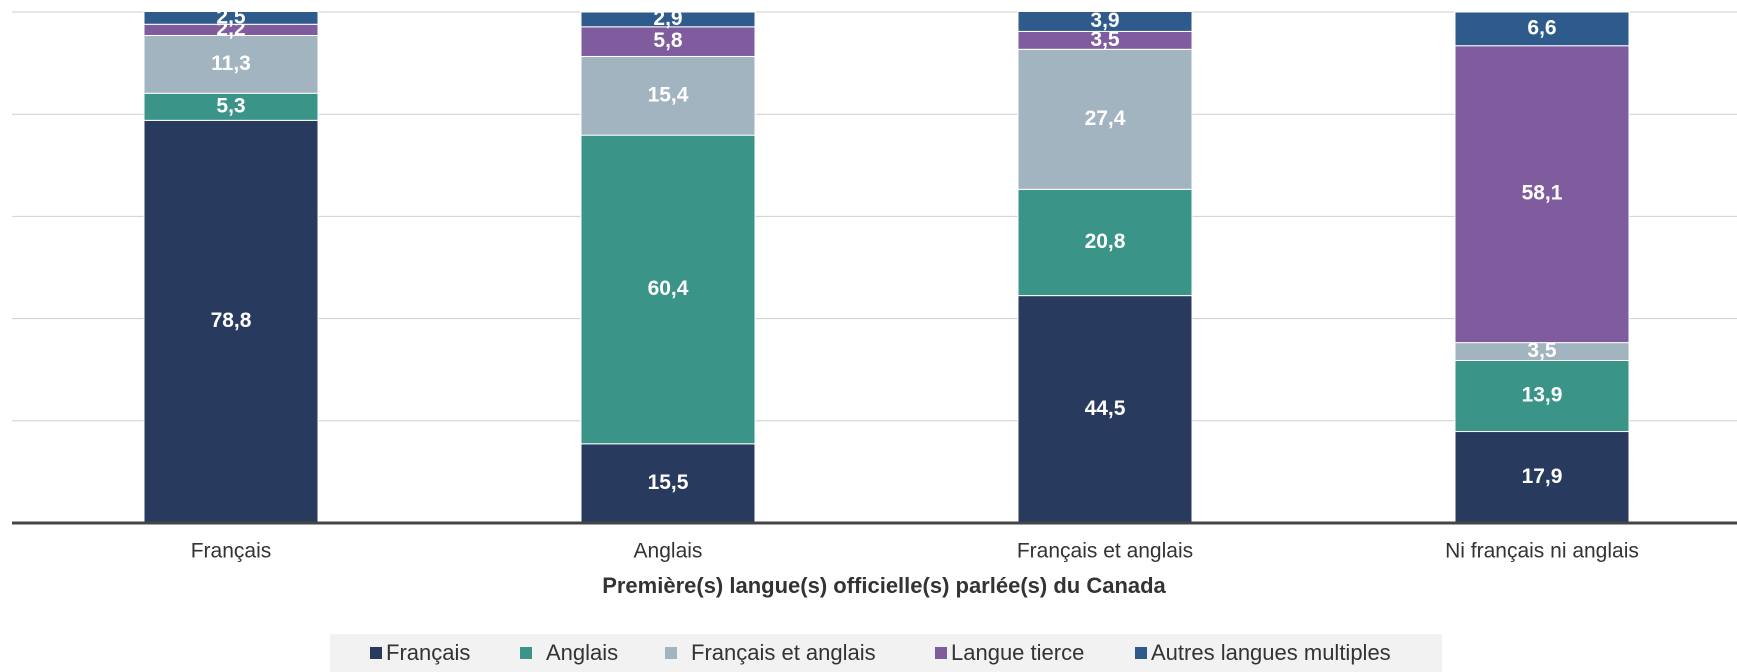  Describe the element at coordinates (1105, 551) in the screenshot. I see `x-tick-label: Français et anglais` at that location.